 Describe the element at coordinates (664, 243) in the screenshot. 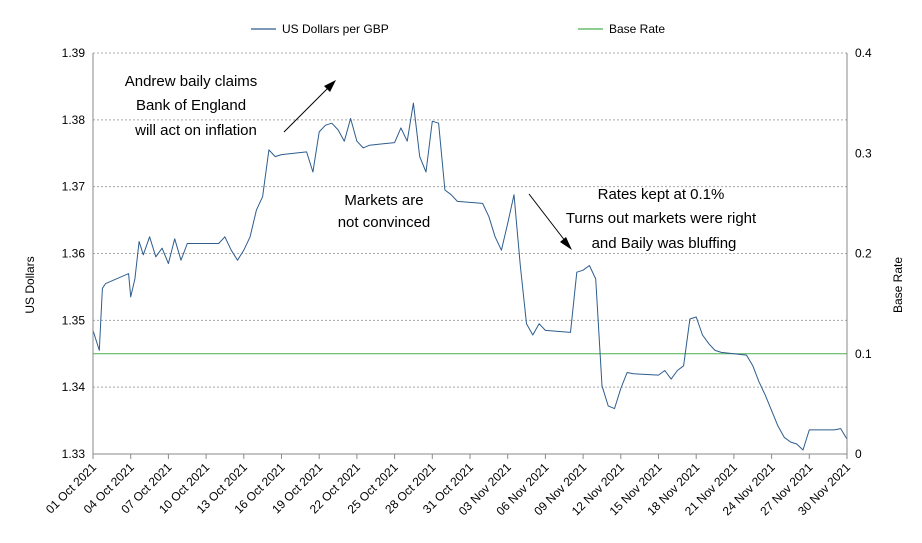

I see `annotation-line: and Baily was bluffing` at that location.